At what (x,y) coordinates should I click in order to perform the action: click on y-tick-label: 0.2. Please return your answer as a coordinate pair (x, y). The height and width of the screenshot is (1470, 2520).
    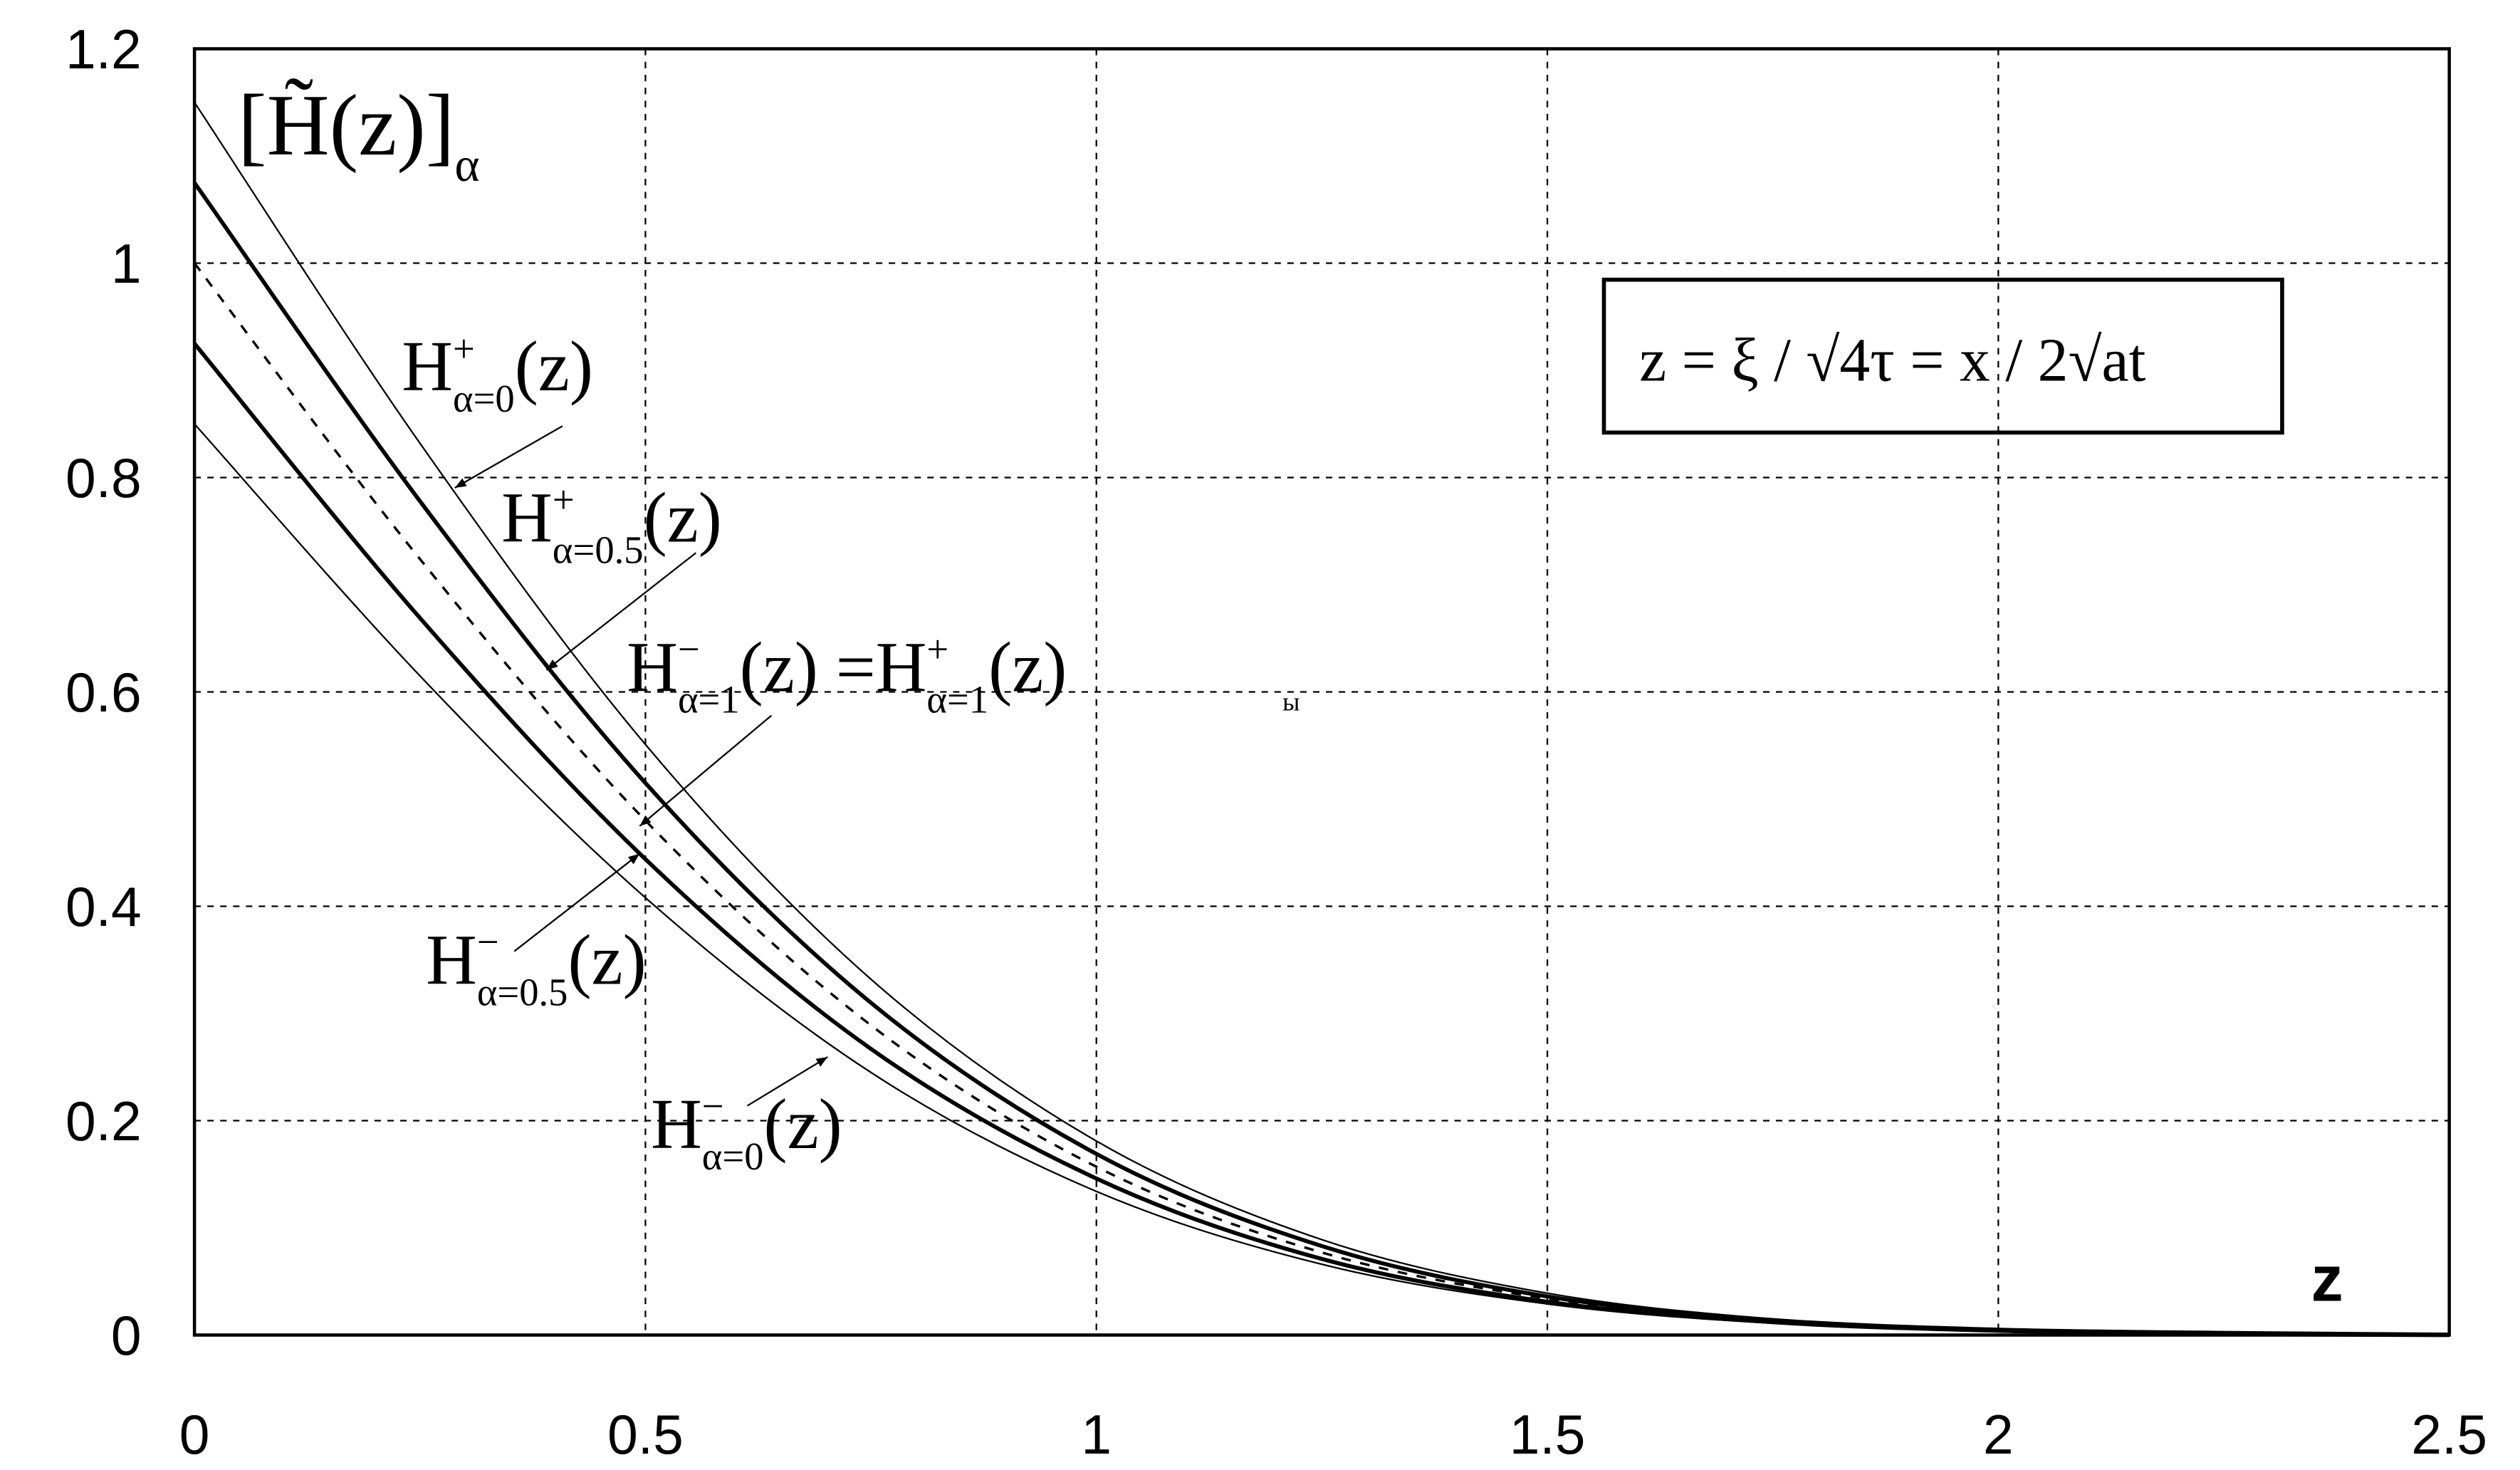
    Looking at the image, I should click on (104, 1121).